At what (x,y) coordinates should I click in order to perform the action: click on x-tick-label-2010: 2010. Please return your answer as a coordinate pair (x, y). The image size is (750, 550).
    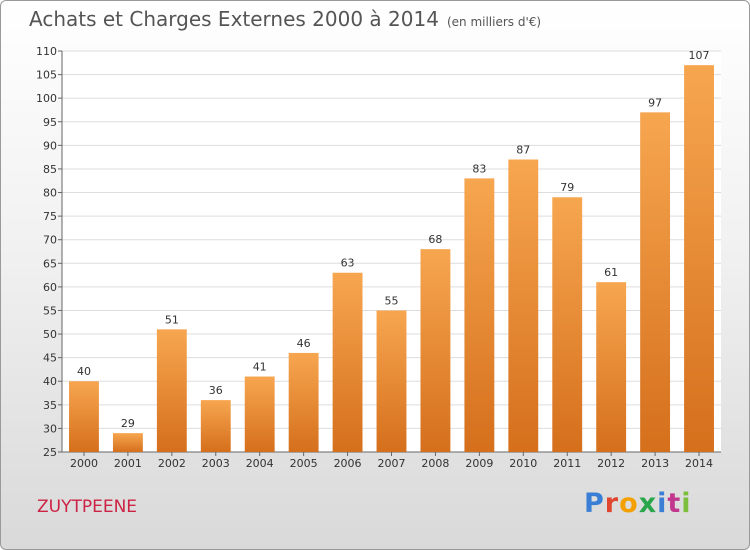
    Looking at the image, I should click on (523, 463).